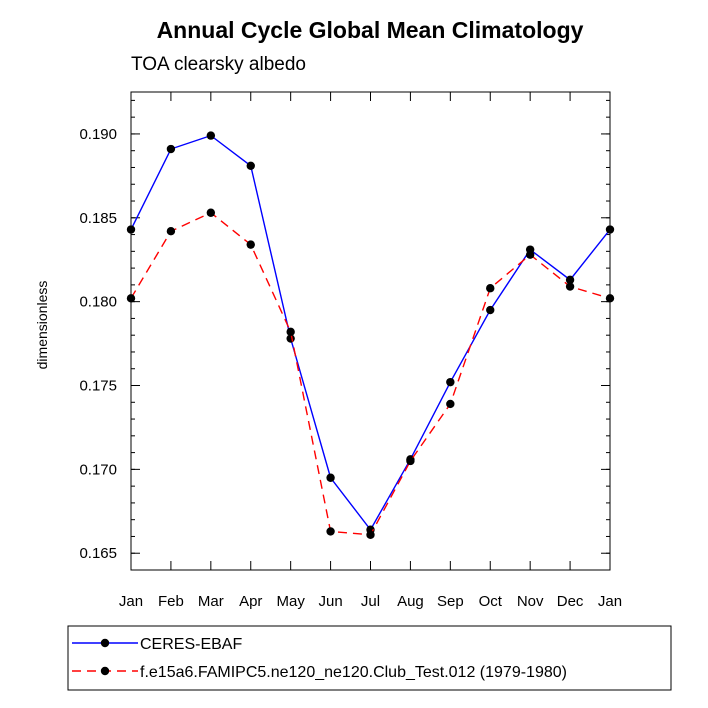 The width and height of the screenshot is (708, 708). I want to click on chart-title: Annual Cycle Global Mean Climatology, so click(370, 30).